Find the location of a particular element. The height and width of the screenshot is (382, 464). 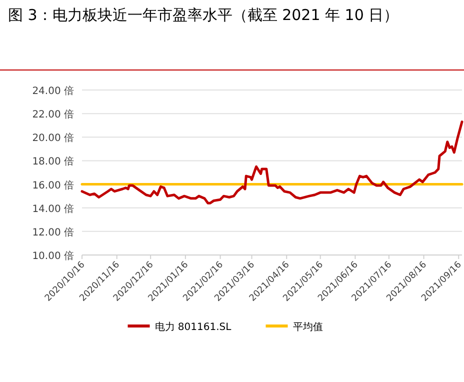

y-tick-label: 22.00 倍 is located at coordinates (53, 114).